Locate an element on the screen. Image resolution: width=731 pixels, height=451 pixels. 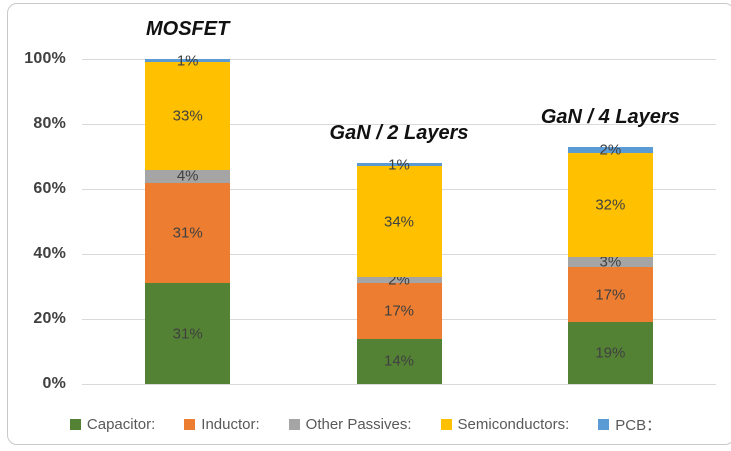
data-label-gan-4-layers-other-passives: 3% is located at coordinates (610, 262).